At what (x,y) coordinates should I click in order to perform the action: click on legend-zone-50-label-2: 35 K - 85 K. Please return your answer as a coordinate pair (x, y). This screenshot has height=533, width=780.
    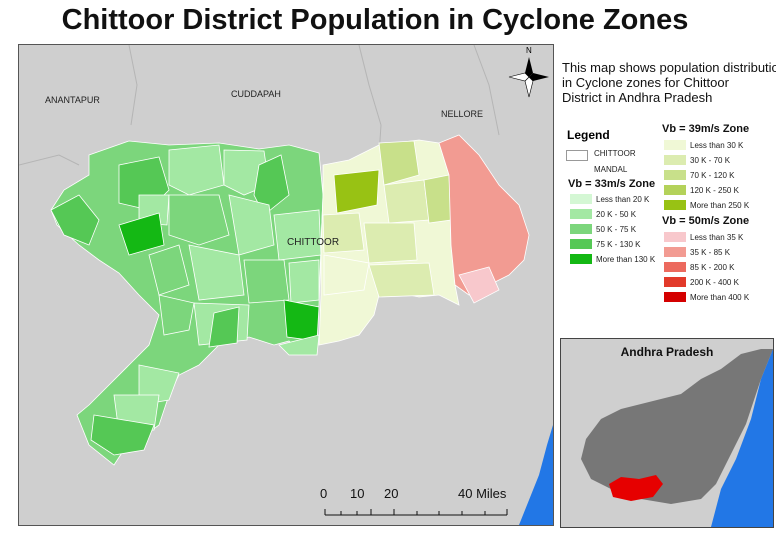
    Looking at the image, I should click on (710, 252).